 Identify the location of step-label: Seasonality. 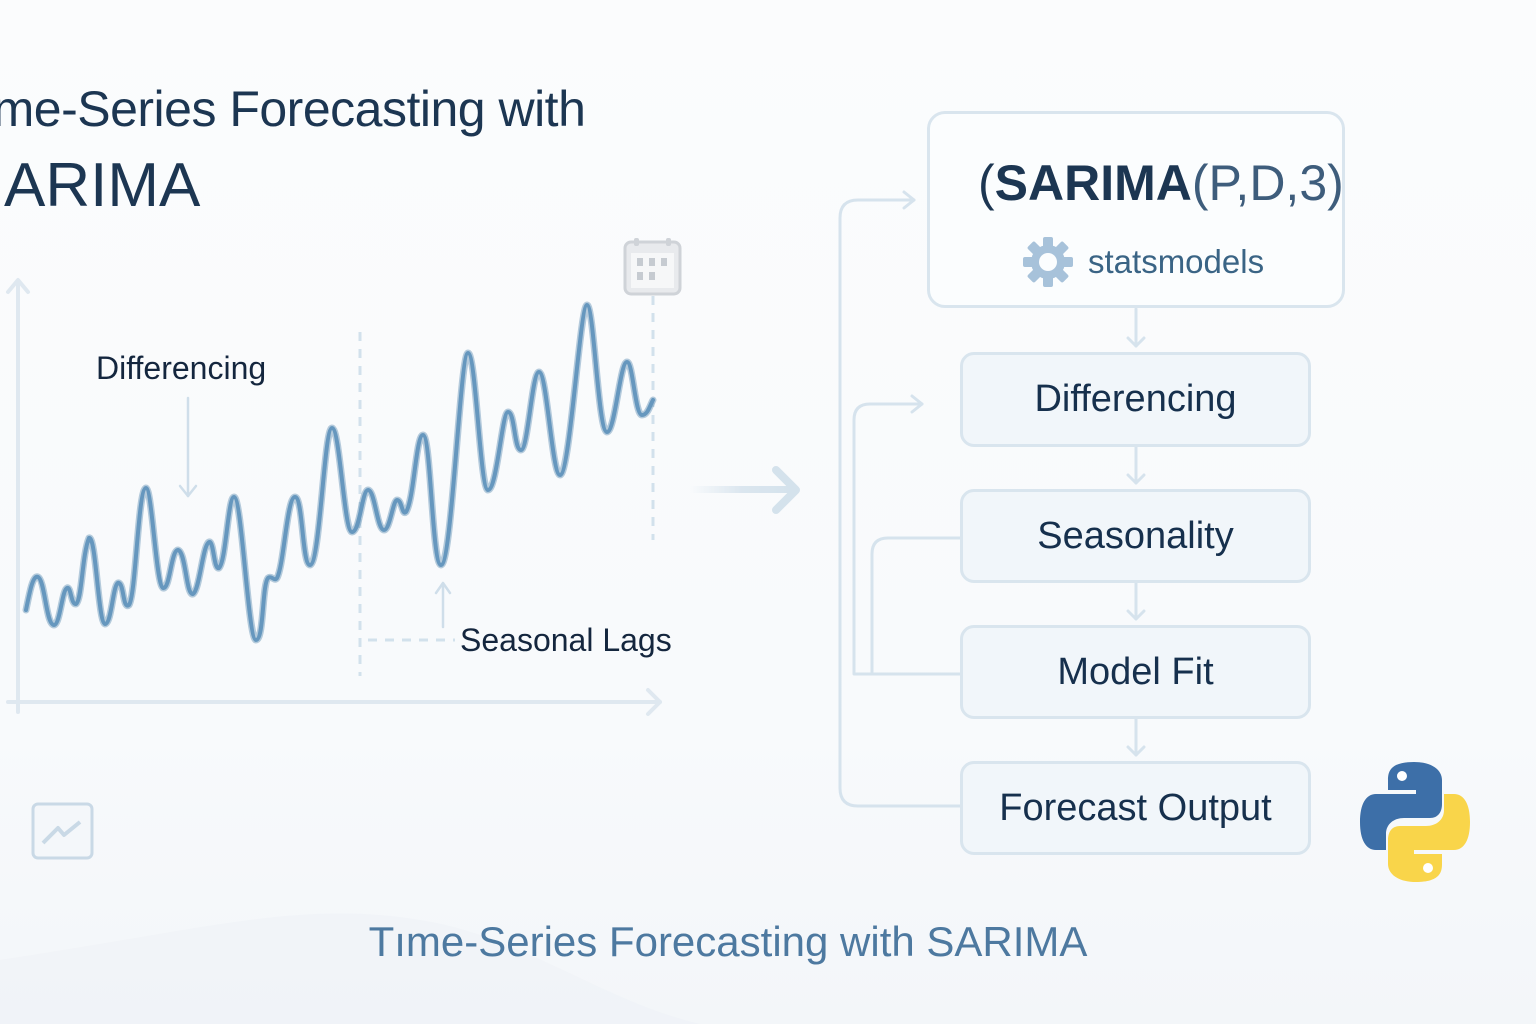
(1135, 535).